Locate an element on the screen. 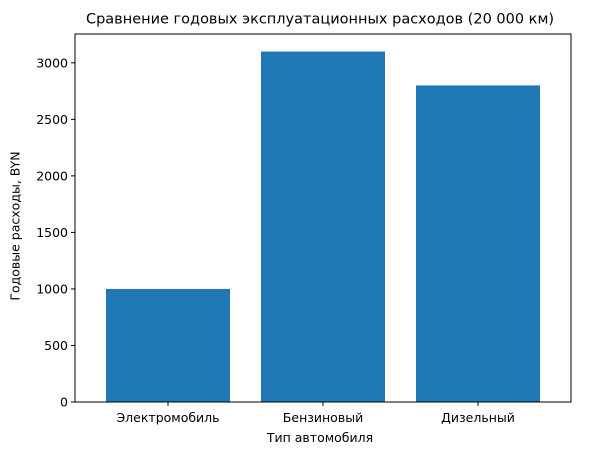 The image size is (600, 455). y-tick-label: 500 is located at coordinates (56, 345).